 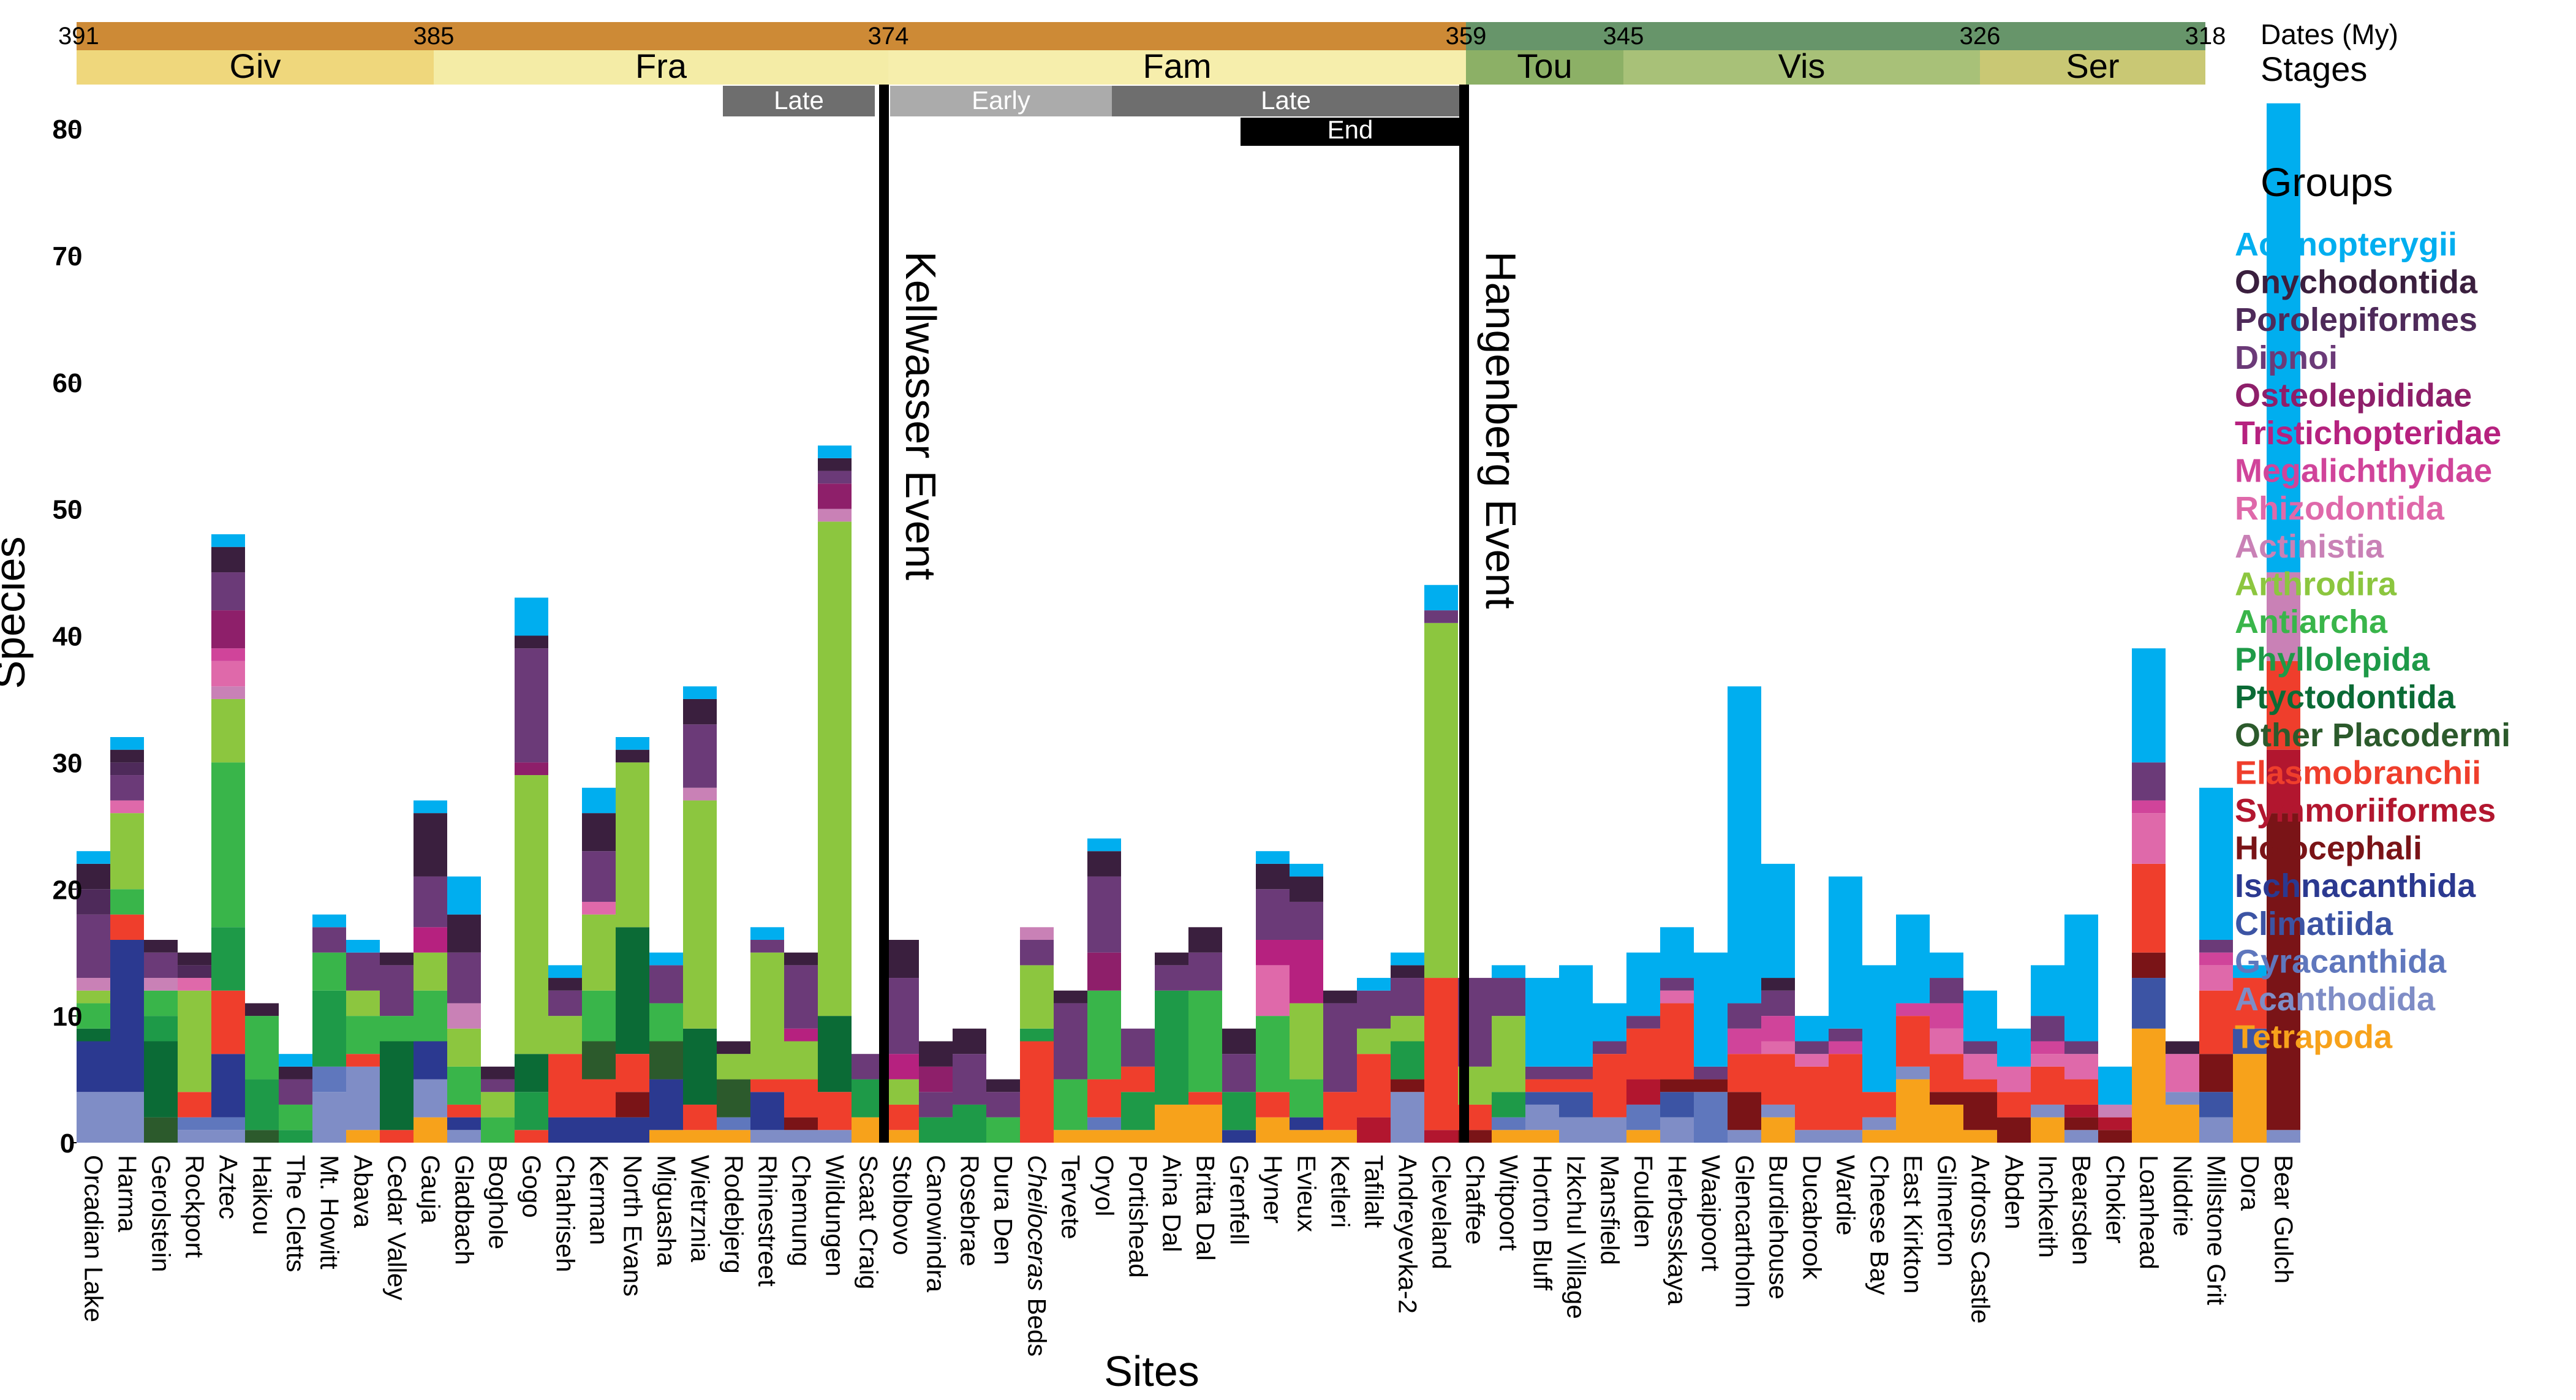 What do you see at coordinates (161, 1213) in the screenshot?
I see `site-label: Gerolstein` at bounding box center [161, 1213].